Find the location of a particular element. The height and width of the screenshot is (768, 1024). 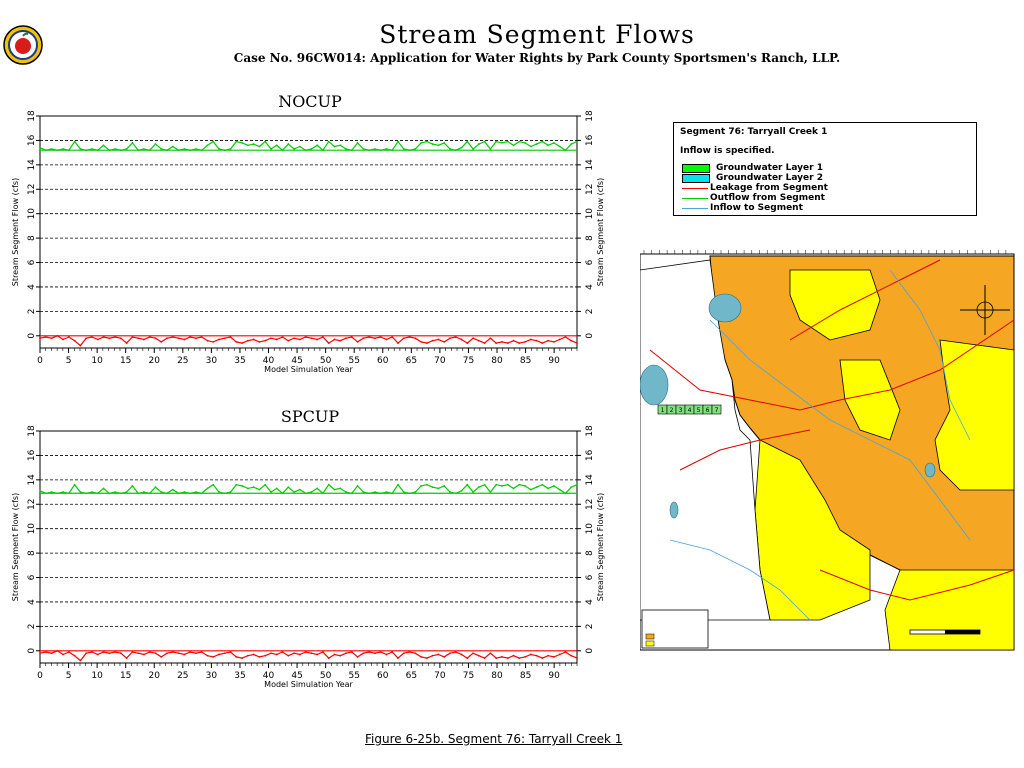

x-tick-label: 40 is located at coordinates (269, 676).